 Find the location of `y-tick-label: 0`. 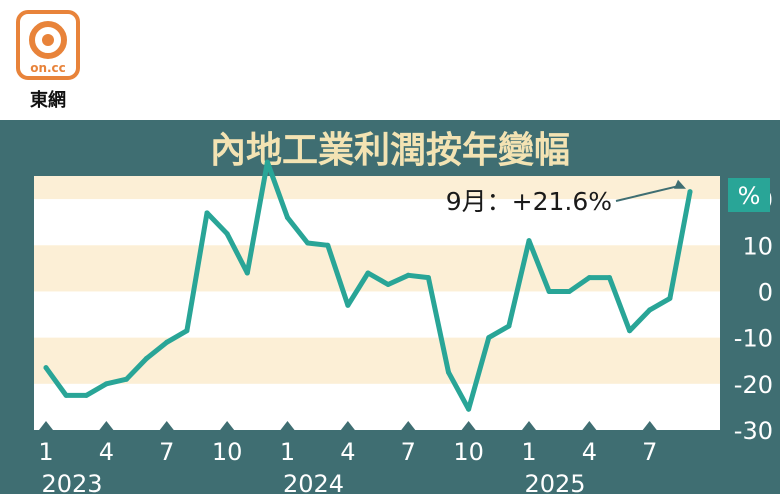

y-tick-label: 0 is located at coordinates (765, 292).